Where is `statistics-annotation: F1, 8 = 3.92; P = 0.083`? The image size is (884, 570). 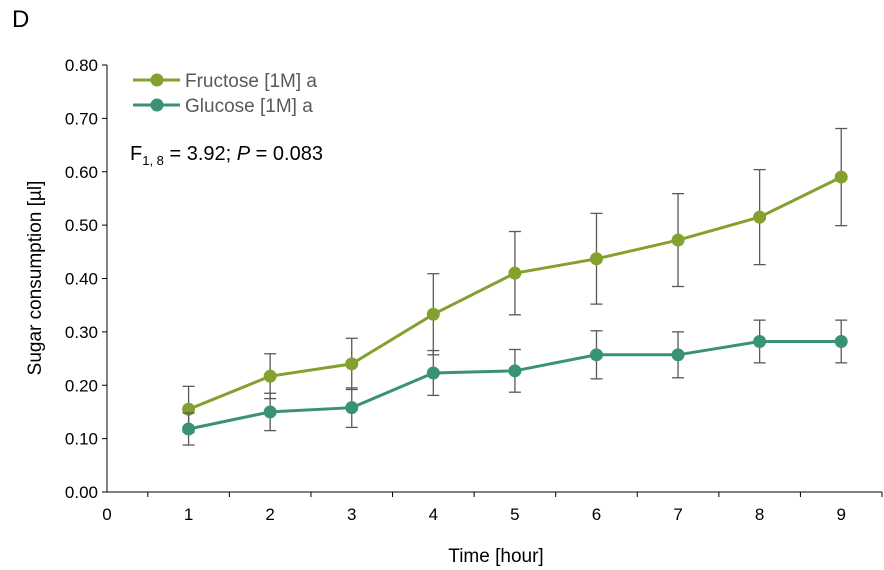 statistics-annotation: F1, 8 = 3.92; P = 0.083 is located at coordinates (226, 155).